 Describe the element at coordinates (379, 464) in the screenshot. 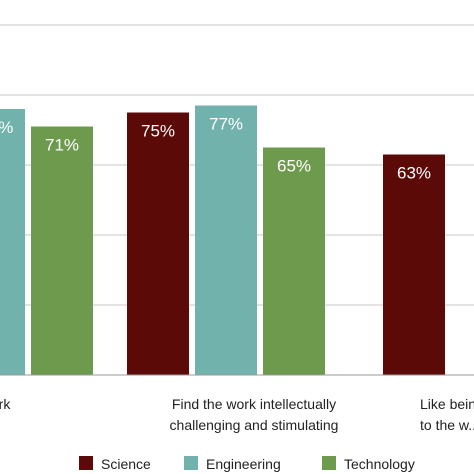

I see `legend-label-technology: Technology` at that location.